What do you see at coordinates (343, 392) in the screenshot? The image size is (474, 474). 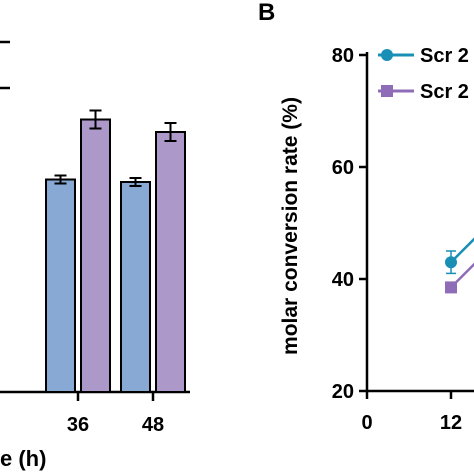 I see `line-y-tick-label: 20` at bounding box center [343, 392].